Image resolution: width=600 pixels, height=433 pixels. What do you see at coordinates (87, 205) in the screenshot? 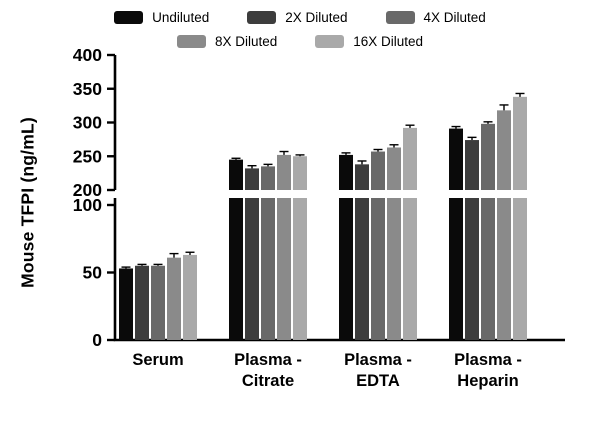
I see `y-tick-label: 100` at bounding box center [87, 205].